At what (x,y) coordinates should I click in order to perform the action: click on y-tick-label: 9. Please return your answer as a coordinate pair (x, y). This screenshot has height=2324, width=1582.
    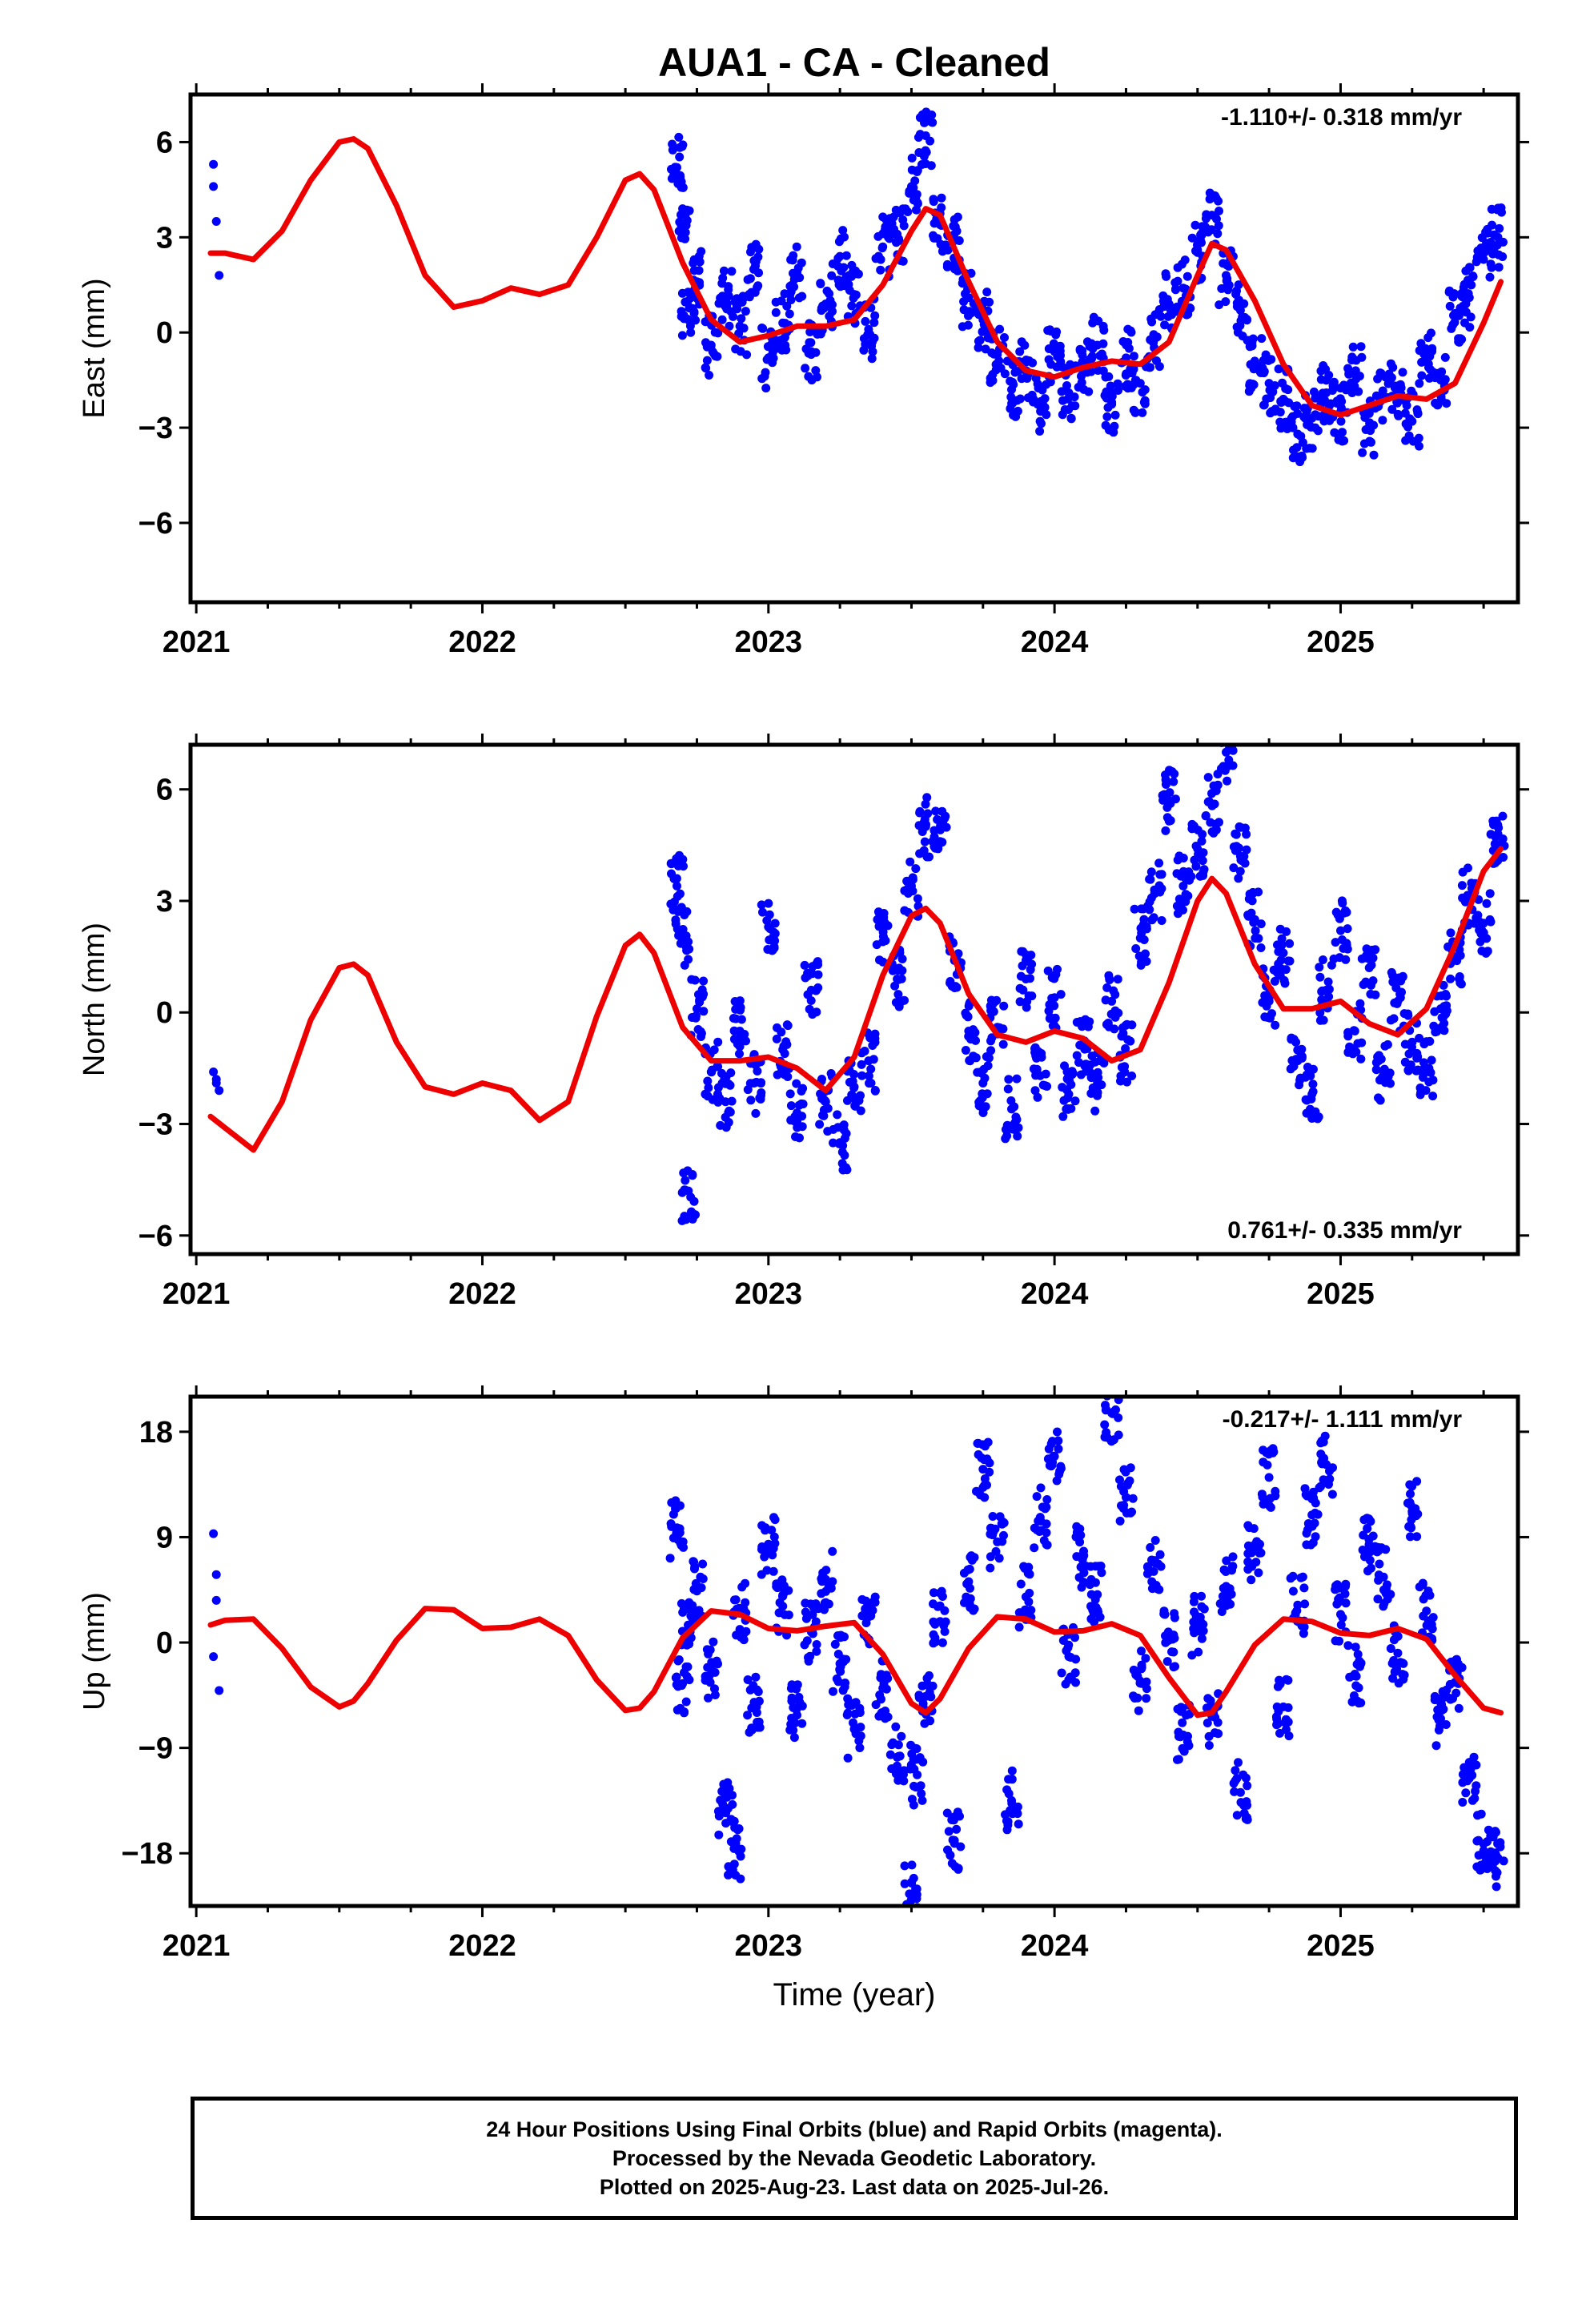
    Looking at the image, I should click on (164, 1537).